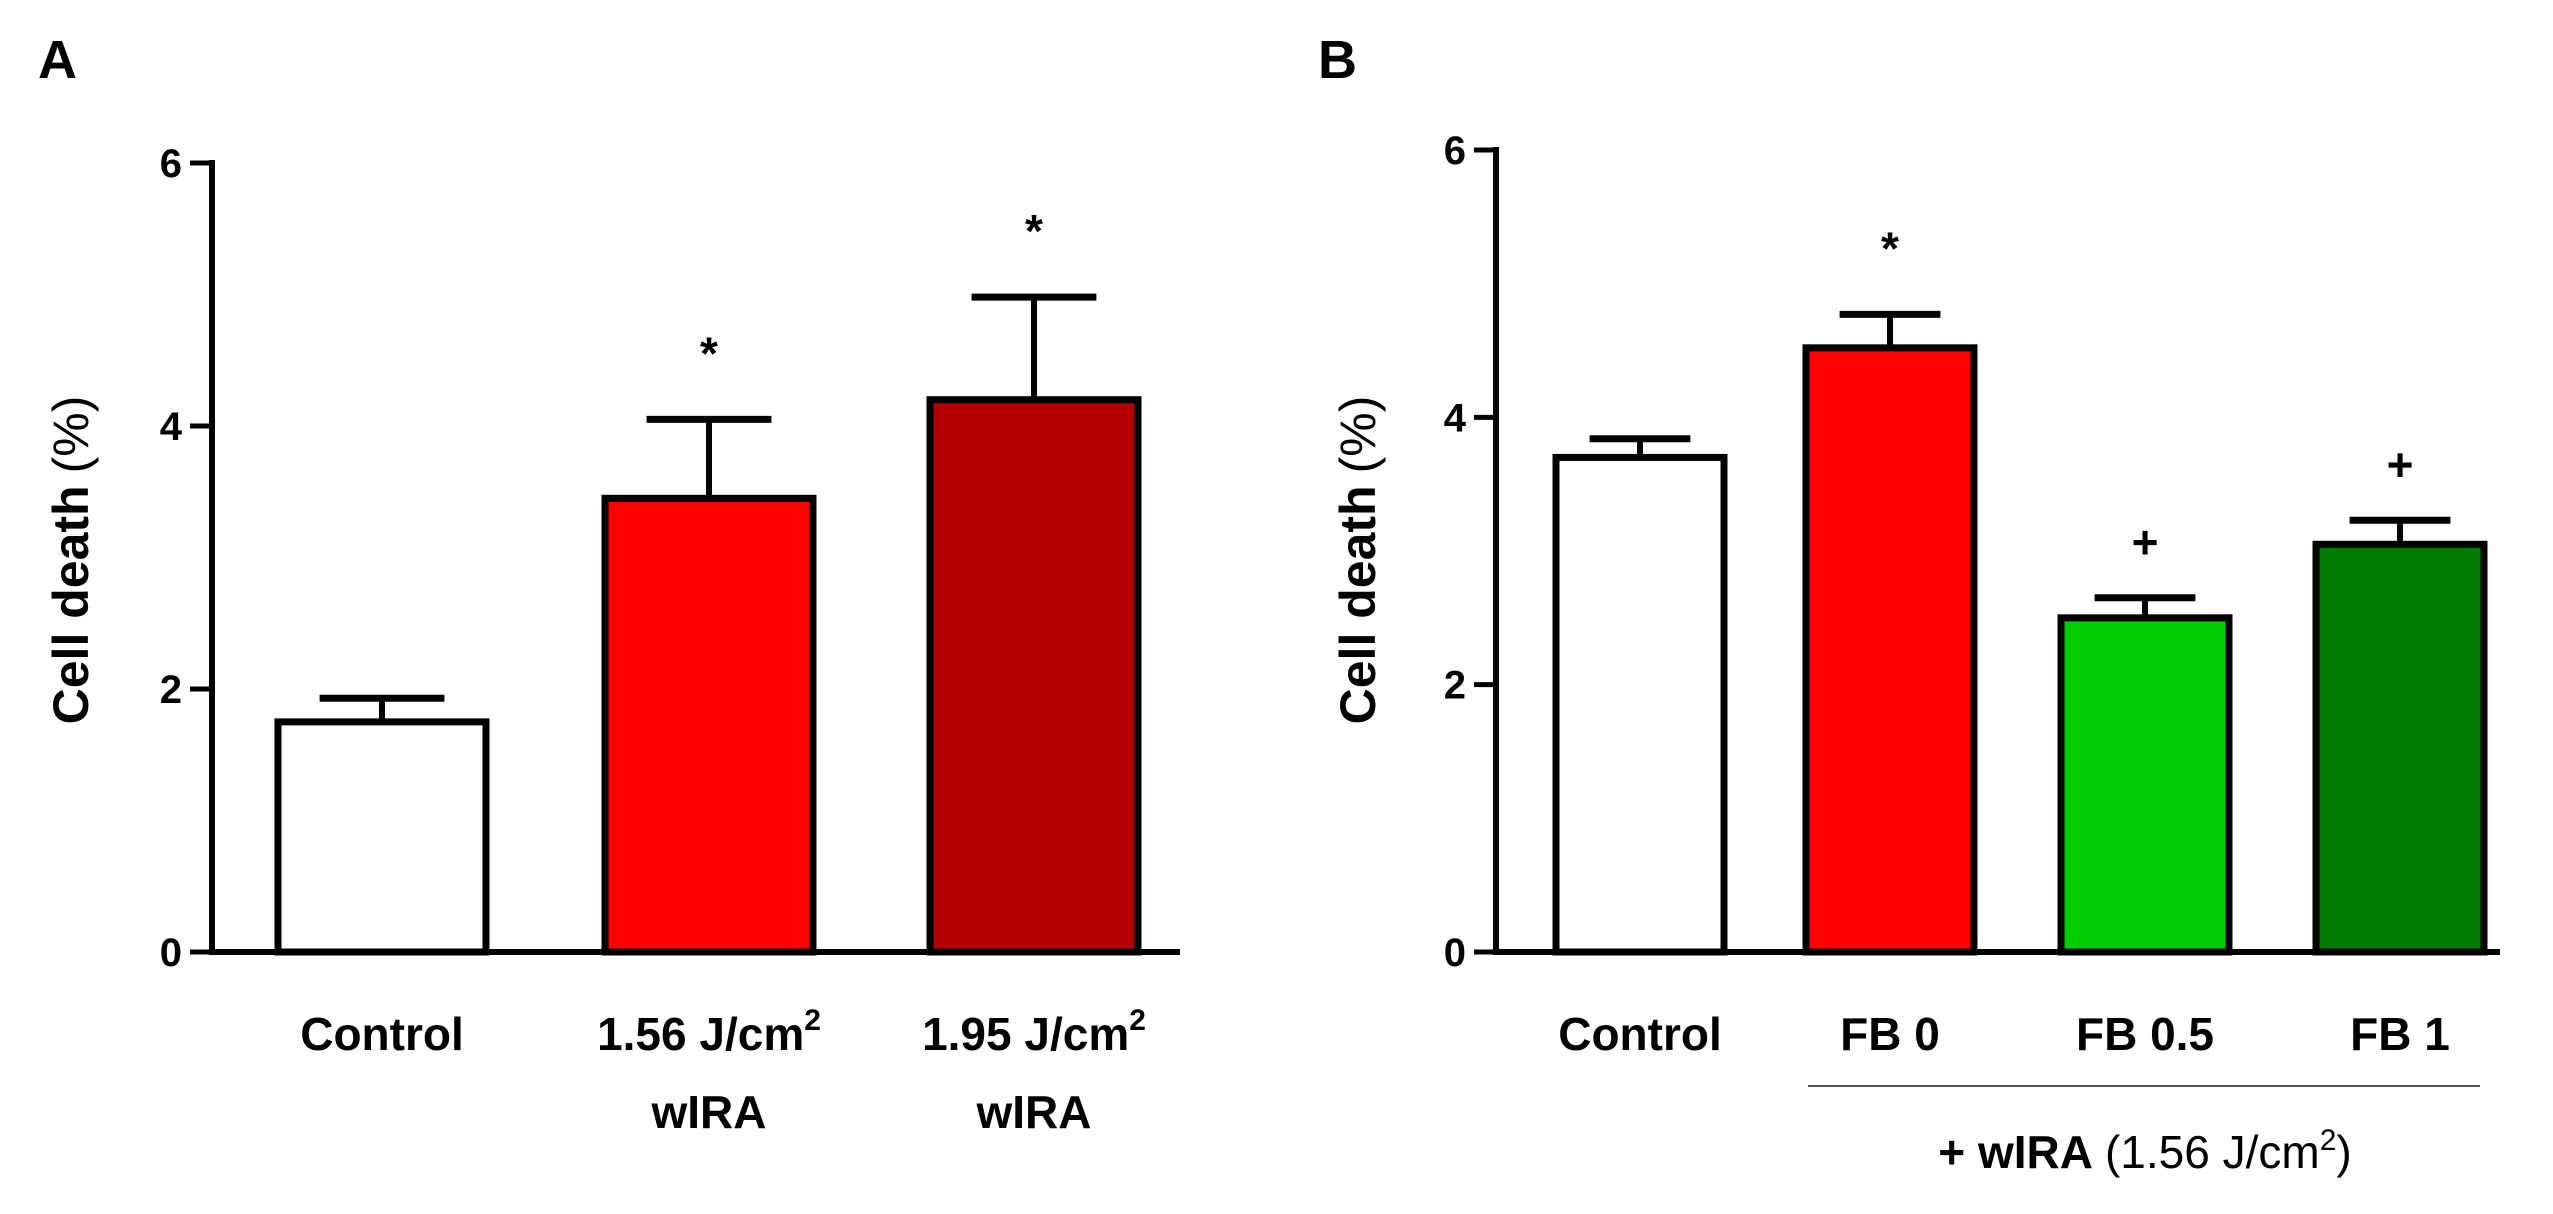 The image size is (2553, 1214). I want to click on panel-a-y-axis-label-unit: (%), so click(71, 435).